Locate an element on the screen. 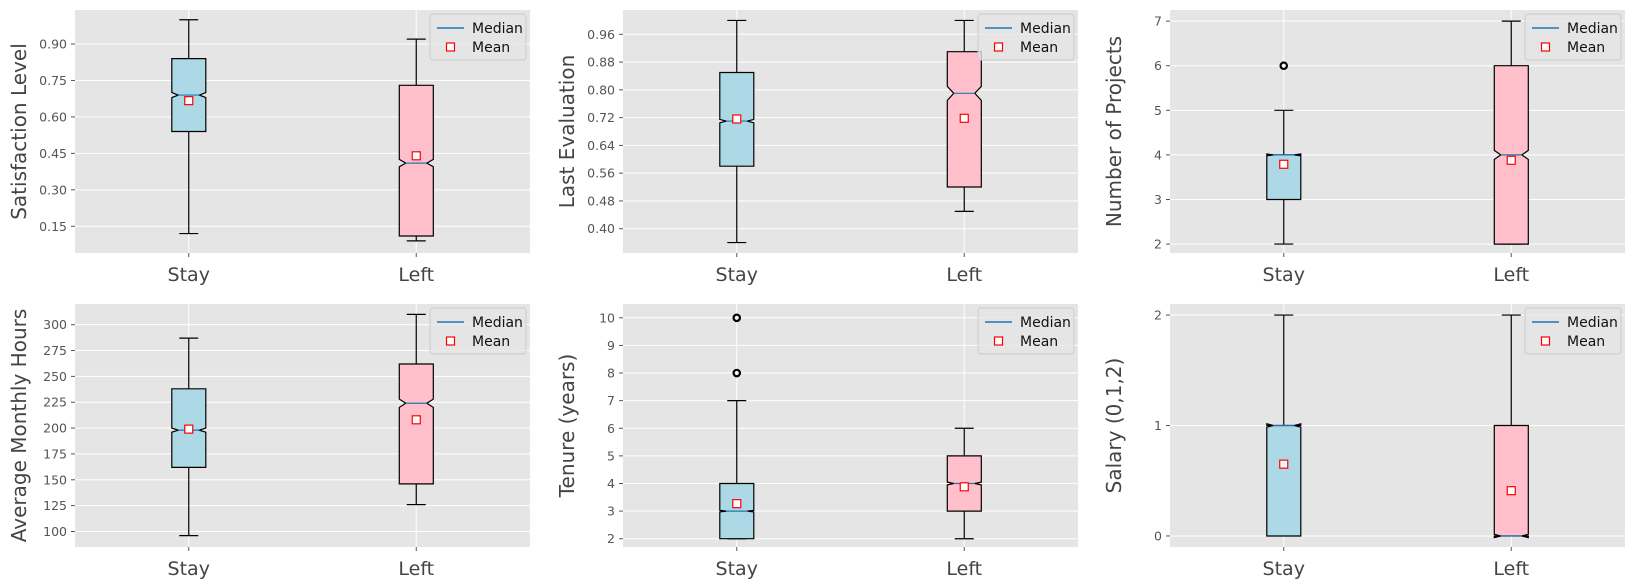  y-axis-label: Satisfaction Level is located at coordinates (19, 131).